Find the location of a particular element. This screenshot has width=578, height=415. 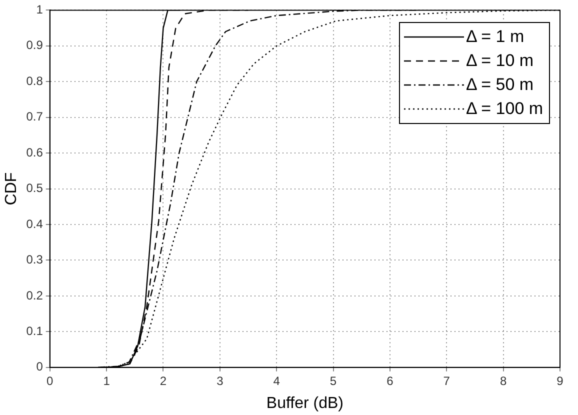

y-tick-label: 0 is located at coordinates (40, 367).